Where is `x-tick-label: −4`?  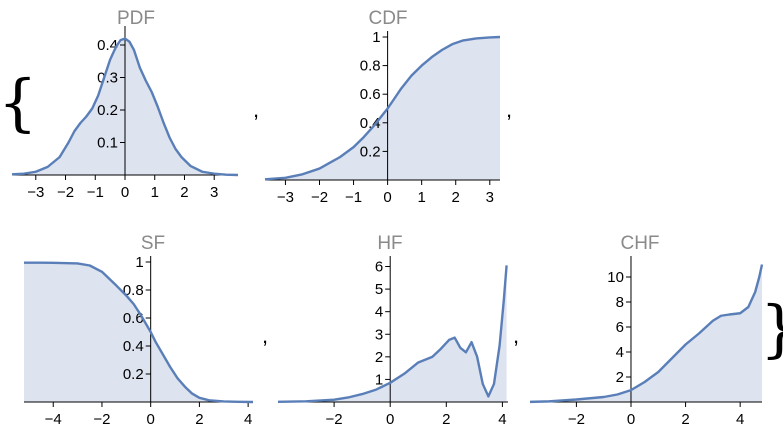
x-tick-label: −4 is located at coordinates (53, 419).